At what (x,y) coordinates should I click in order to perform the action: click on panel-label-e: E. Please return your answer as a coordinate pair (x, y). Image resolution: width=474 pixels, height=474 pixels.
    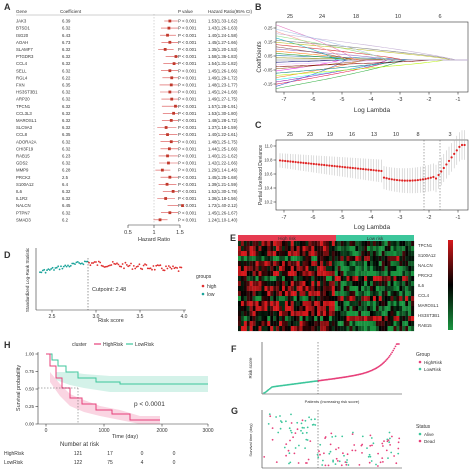
    Looking at the image, I should click on (233, 238).